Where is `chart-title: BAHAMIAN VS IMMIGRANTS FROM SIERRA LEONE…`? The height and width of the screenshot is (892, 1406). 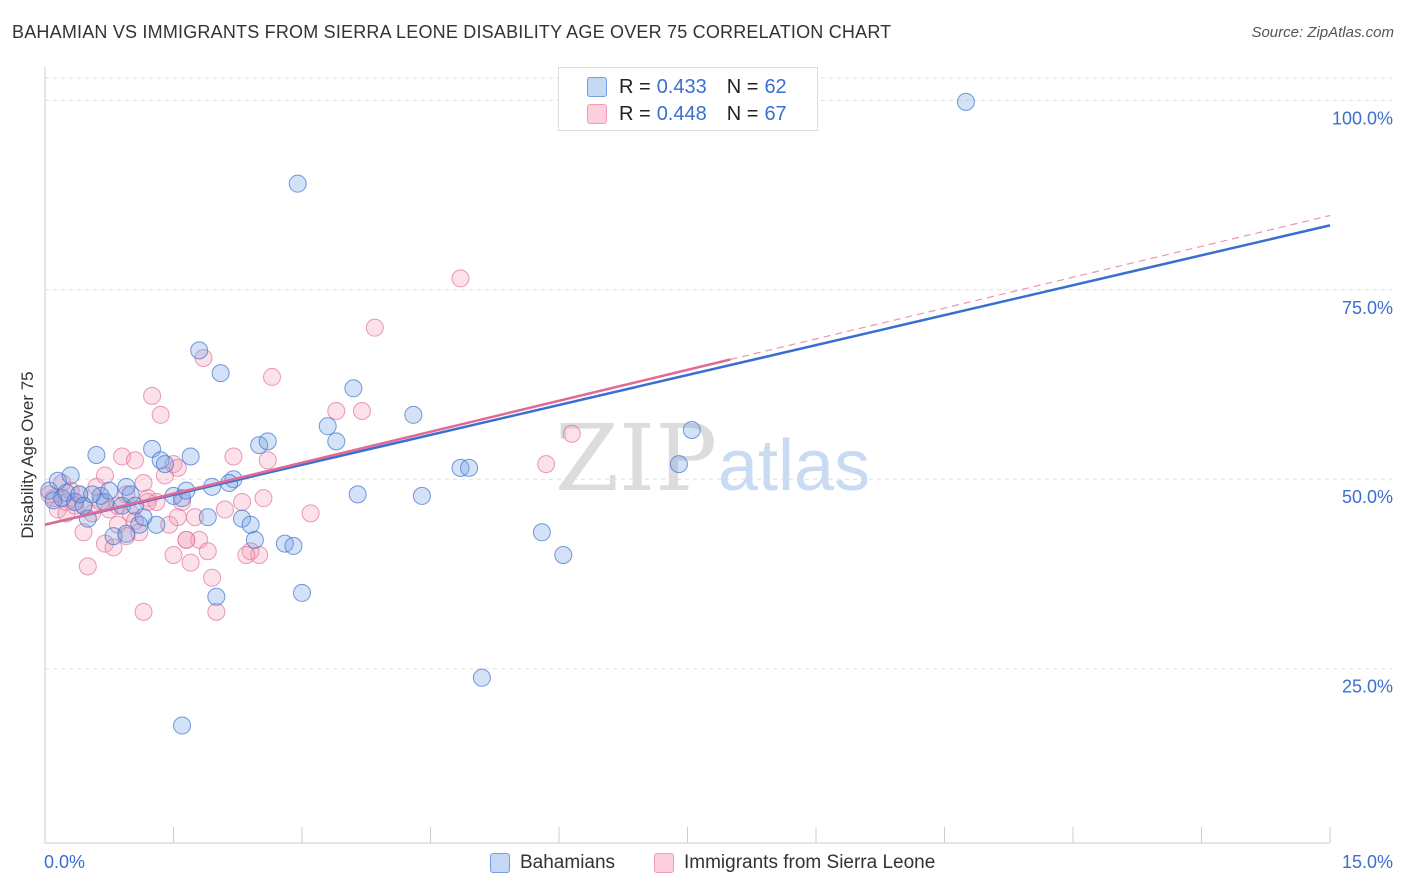 chart-title: BAHAMIAN VS IMMIGRANTS FROM SIERRA LEONE… is located at coordinates (452, 32).